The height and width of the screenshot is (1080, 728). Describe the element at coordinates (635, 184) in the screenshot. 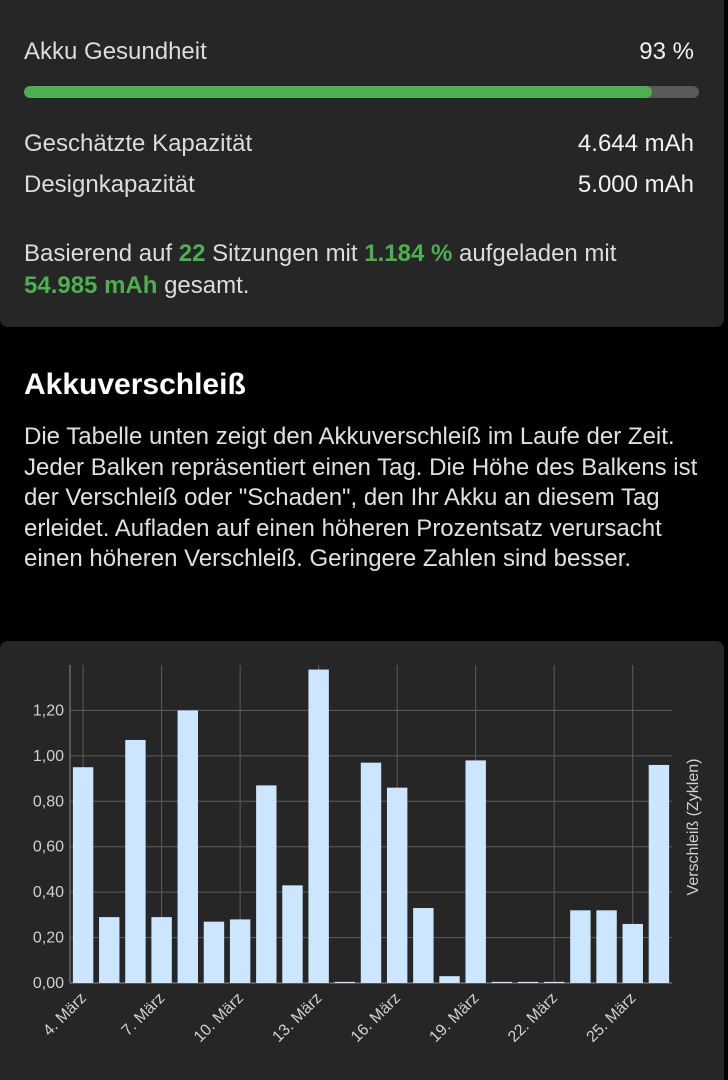

I see `design-capacity-value: 5.000 mAh` at that location.